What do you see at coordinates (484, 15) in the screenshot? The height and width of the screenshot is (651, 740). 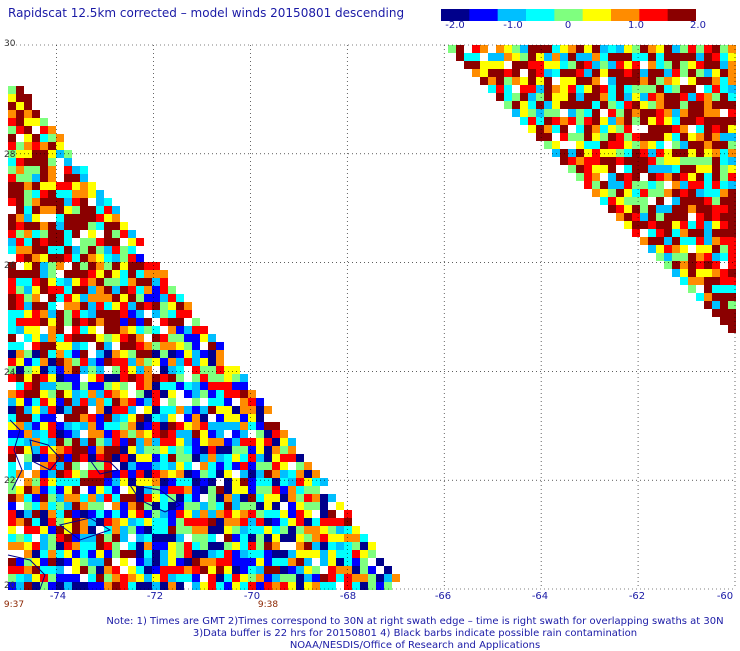 I see `colorbar-segment` at bounding box center [484, 15].